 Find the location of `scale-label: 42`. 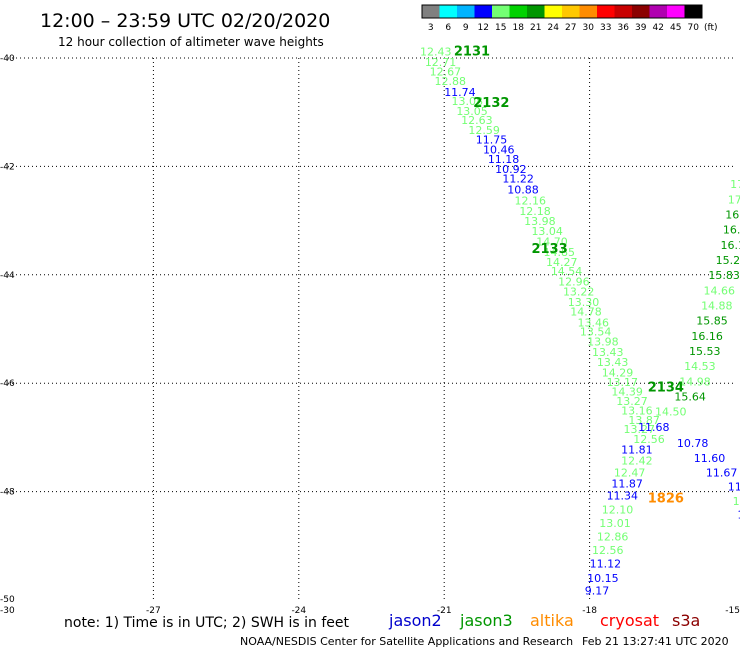

scale-label: 42 is located at coordinates (658, 28).